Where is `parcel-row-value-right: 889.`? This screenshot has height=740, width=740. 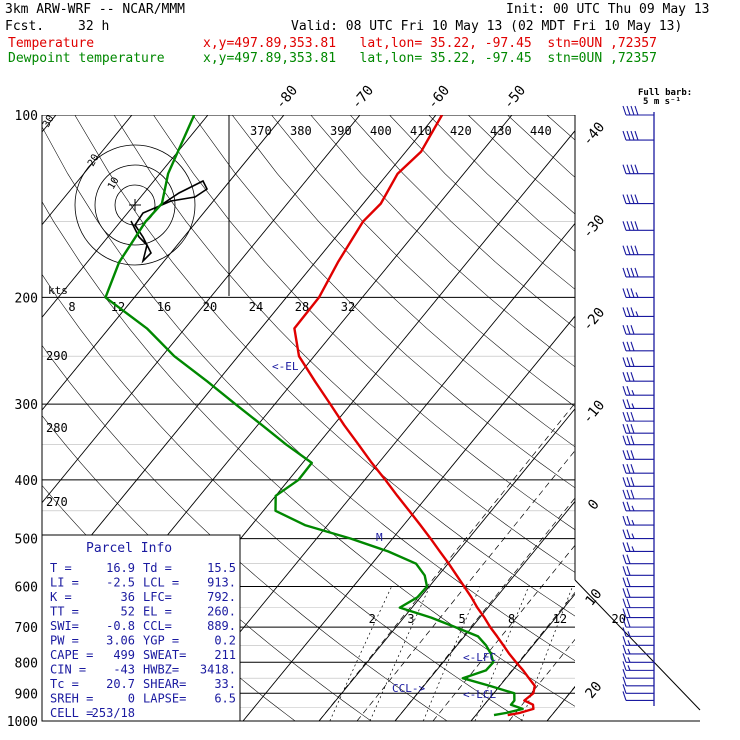
parcel-row-value-right: 889. is located at coordinates (221, 626).